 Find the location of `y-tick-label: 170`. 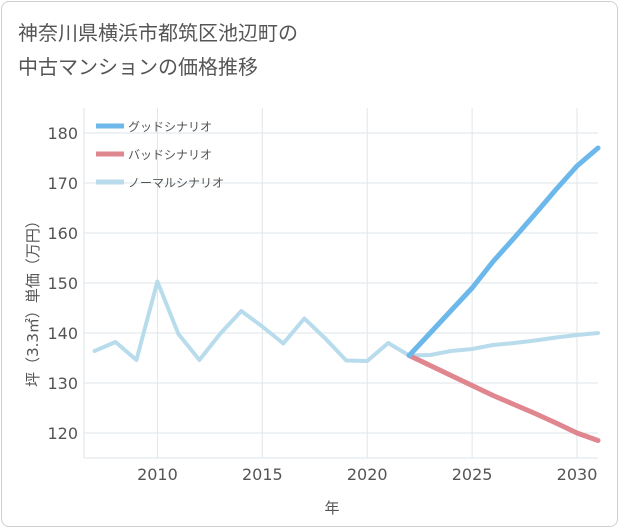

y-tick-label: 170 is located at coordinates (62, 183).